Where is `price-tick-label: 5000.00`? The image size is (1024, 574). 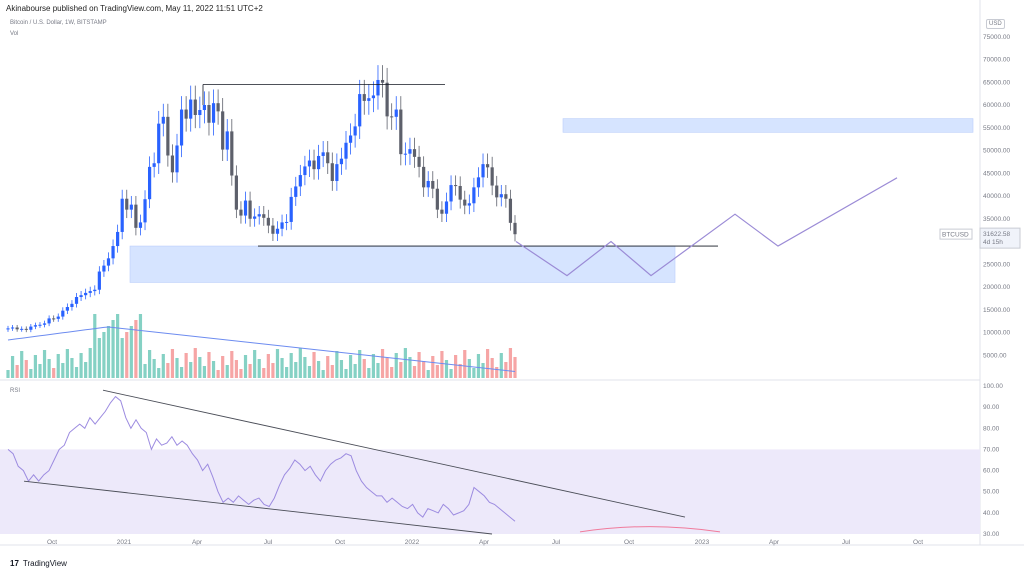
price-tick-label: 5000.00 is located at coordinates (995, 355).